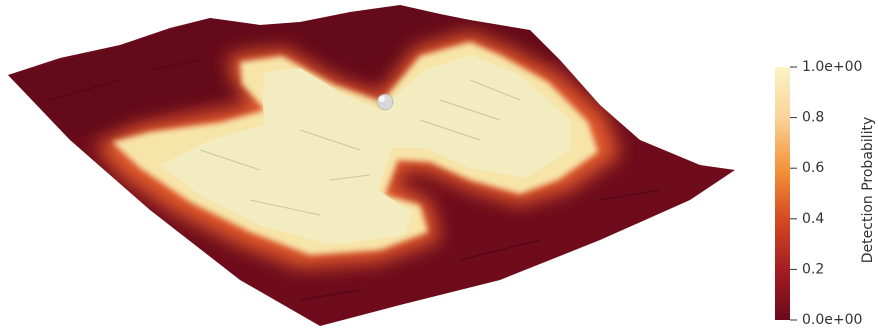 This screenshot has height=335, width=878. What do you see at coordinates (832, 320) in the screenshot?
I see `colorbar-tick-label: 0.0e+00` at bounding box center [832, 320].